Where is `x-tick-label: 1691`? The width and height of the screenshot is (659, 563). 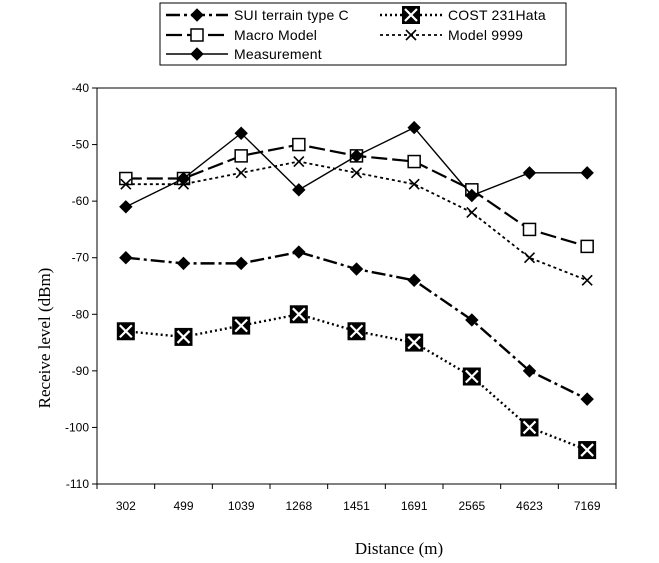
x-tick-label: 1691 is located at coordinates (414, 506).